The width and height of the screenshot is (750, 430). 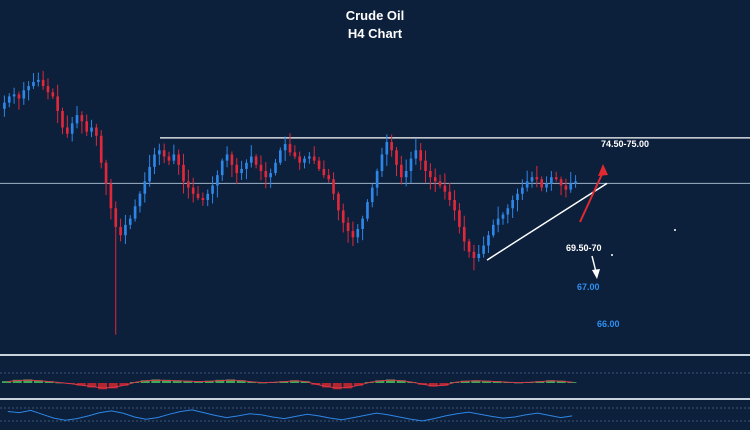 What do you see at coordinates (625, 144) in the screenshot?
I see `resistance-label: 74.50-75.00` at bounding box center [625, 144].